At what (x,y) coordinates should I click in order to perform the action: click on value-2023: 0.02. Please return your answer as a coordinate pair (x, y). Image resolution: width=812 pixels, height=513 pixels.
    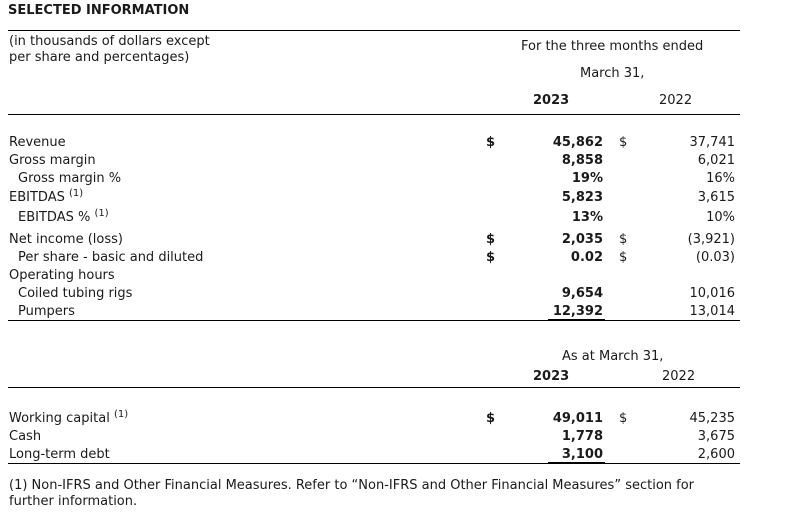
    Looking at the image, I should click on (586, 257).